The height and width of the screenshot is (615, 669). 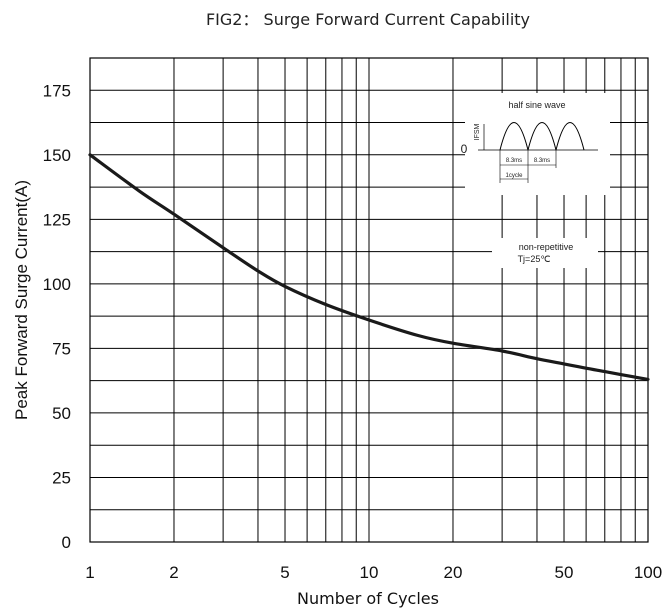 What do you see at coordinates (534, 259) in the screenshot?
I see `note-junction-temp: Tj=25℃` at bounding box center [534, 259].